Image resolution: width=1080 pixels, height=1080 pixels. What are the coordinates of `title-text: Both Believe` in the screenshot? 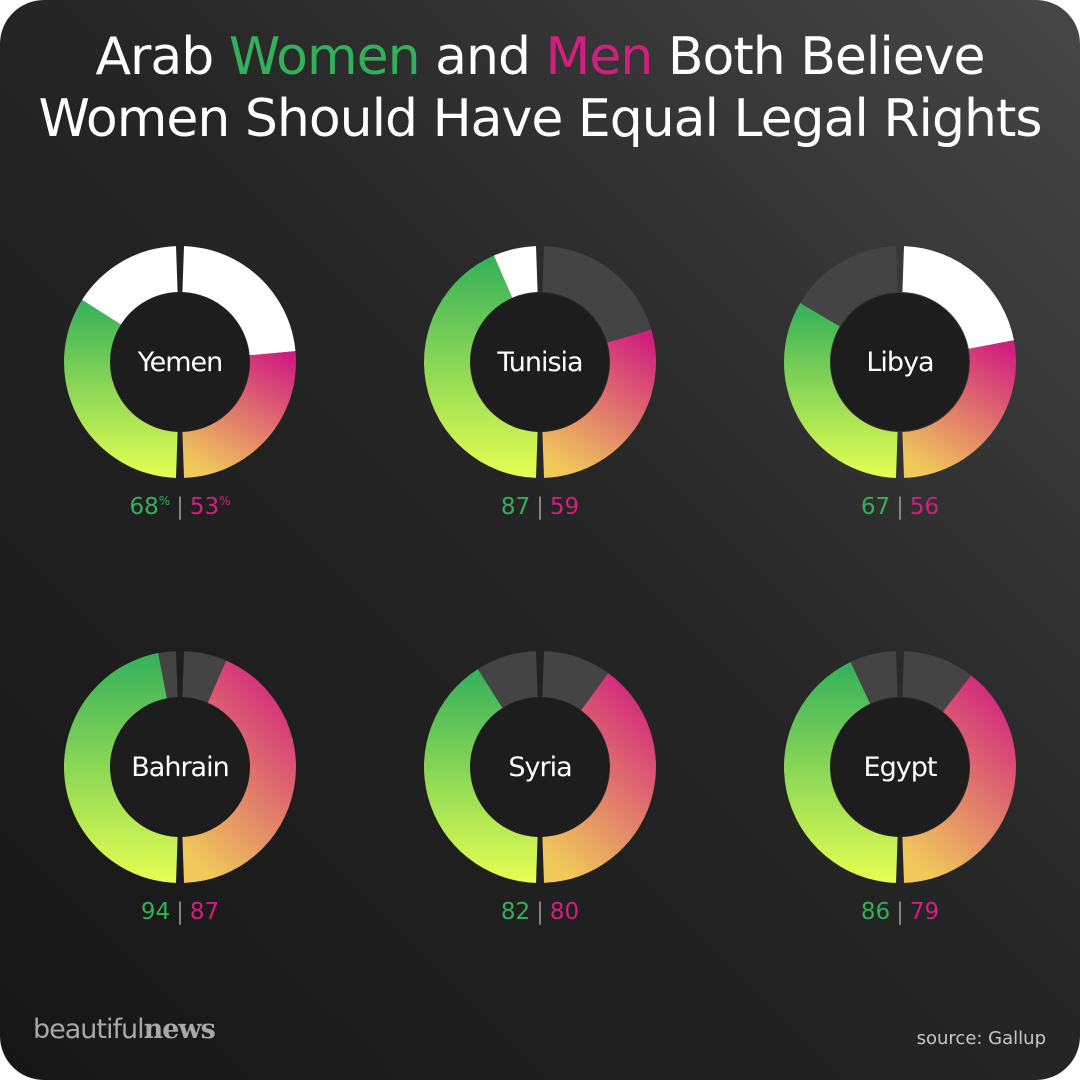 It's located at (819, 57).